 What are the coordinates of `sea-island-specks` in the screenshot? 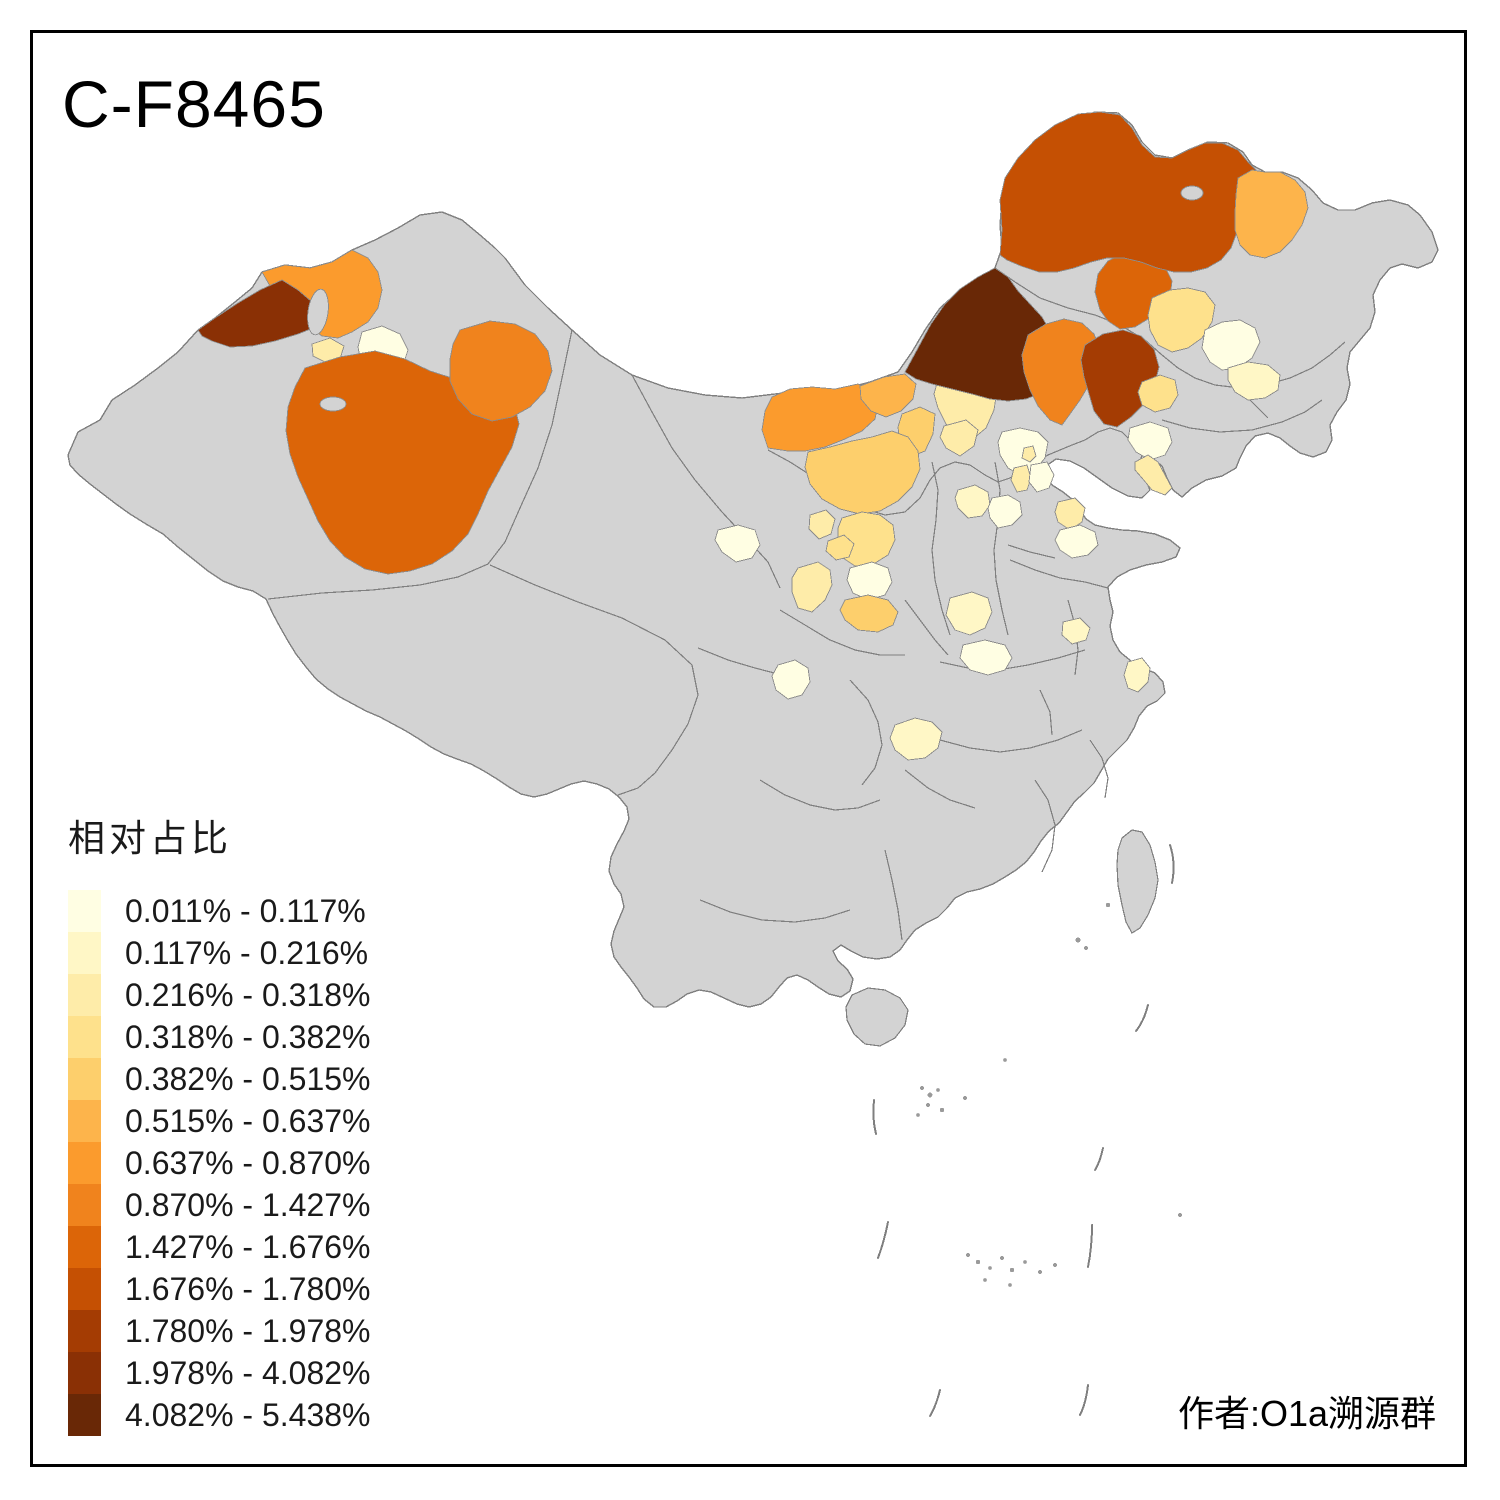 It's located at (1049, 1094).